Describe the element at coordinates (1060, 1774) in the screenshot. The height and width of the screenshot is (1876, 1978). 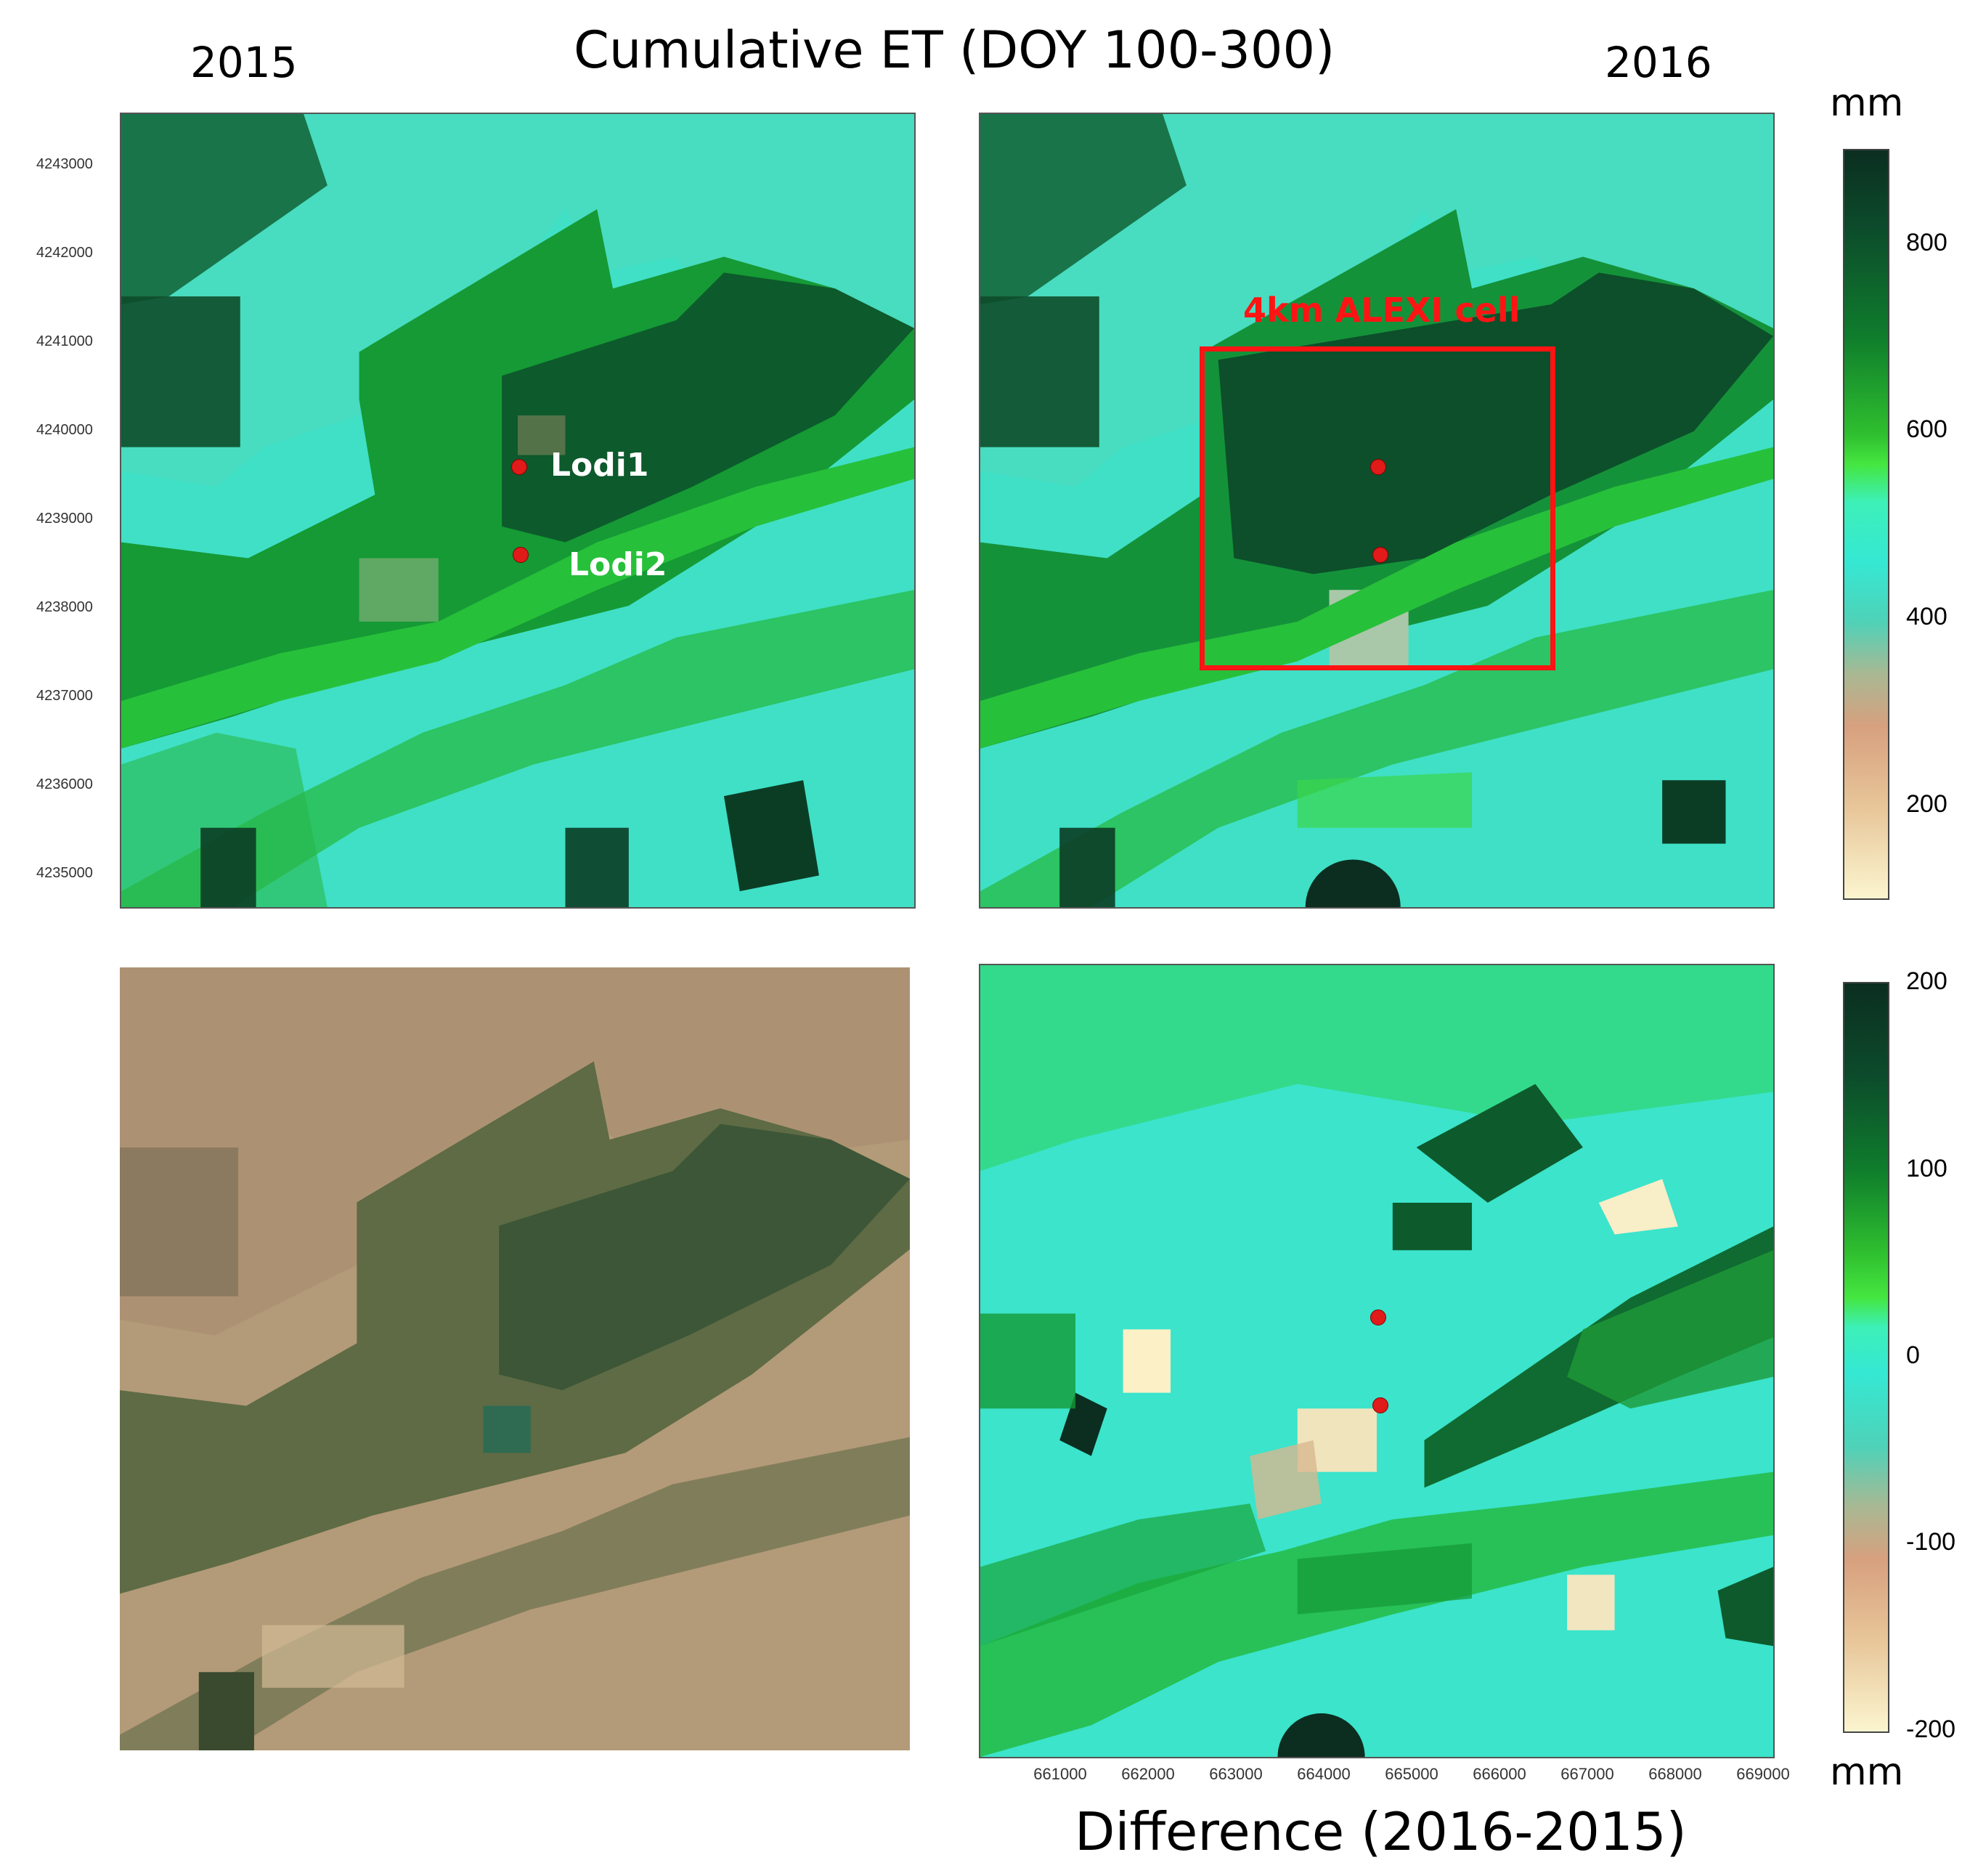
I see `x-tick-label: 661000` at that location.